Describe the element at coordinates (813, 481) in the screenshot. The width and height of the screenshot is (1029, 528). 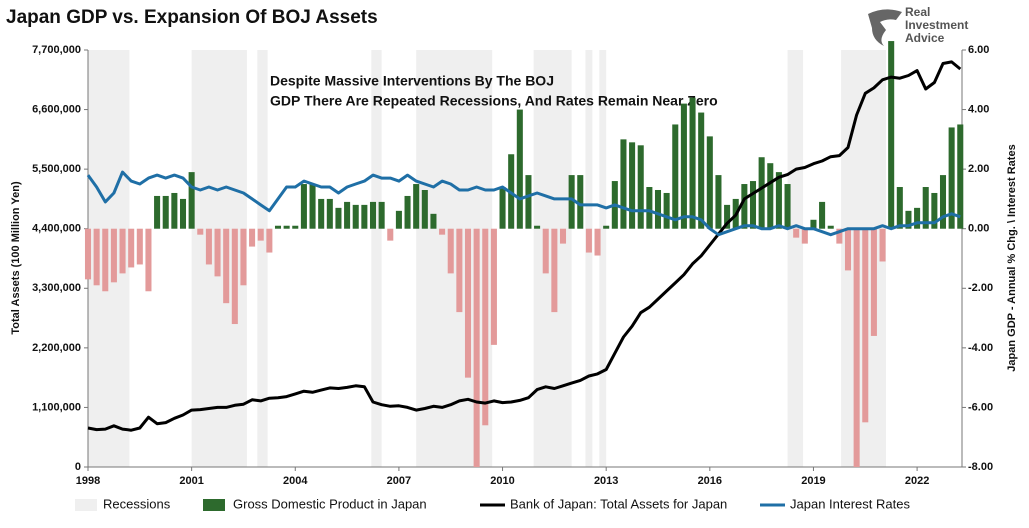
I see `x-tick-label: 2019` at that location.